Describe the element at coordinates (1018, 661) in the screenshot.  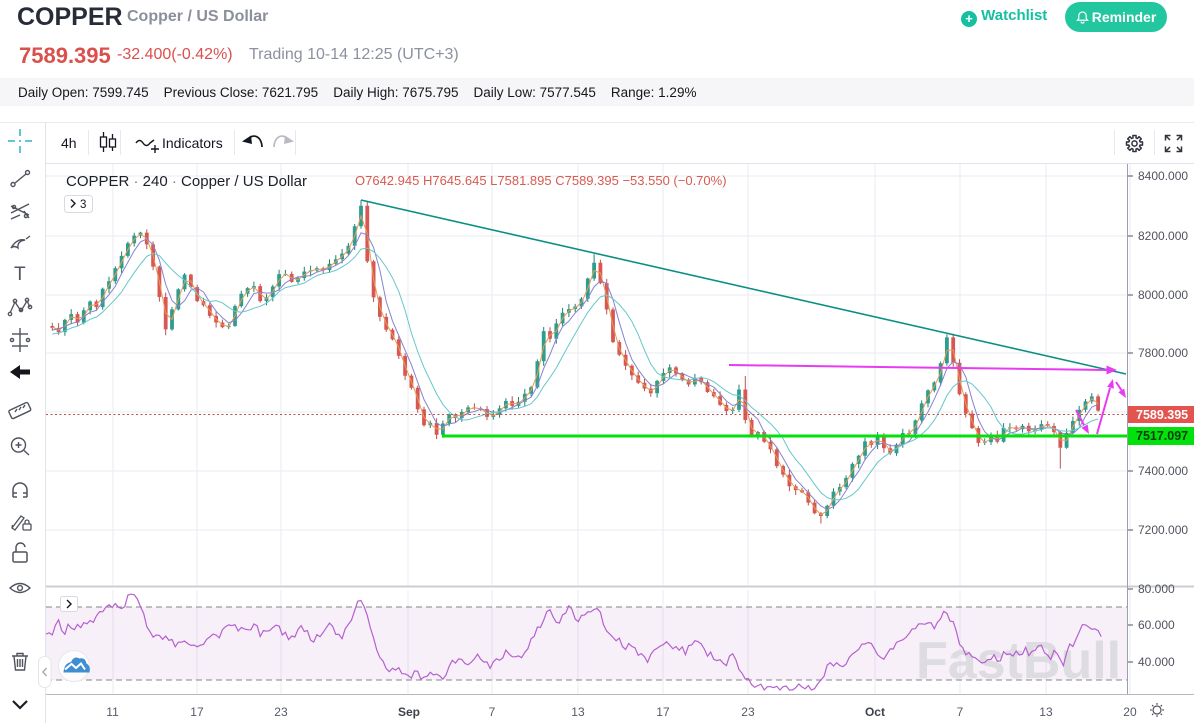
I see `svg-text: FastBull` at that location.